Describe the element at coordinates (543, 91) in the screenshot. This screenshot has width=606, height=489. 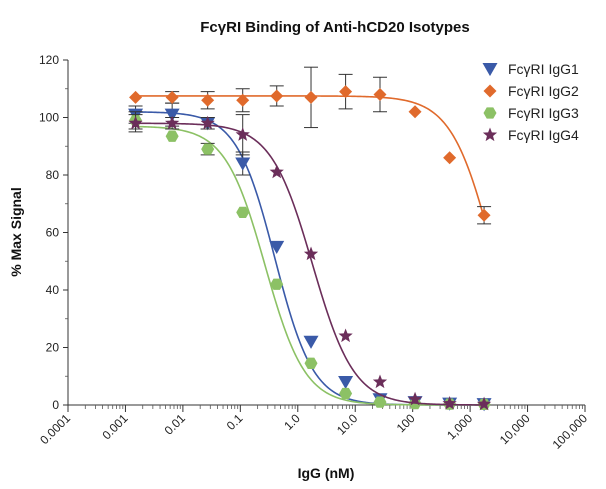
I see `legend-label: FcγRI IgG2` at that location.